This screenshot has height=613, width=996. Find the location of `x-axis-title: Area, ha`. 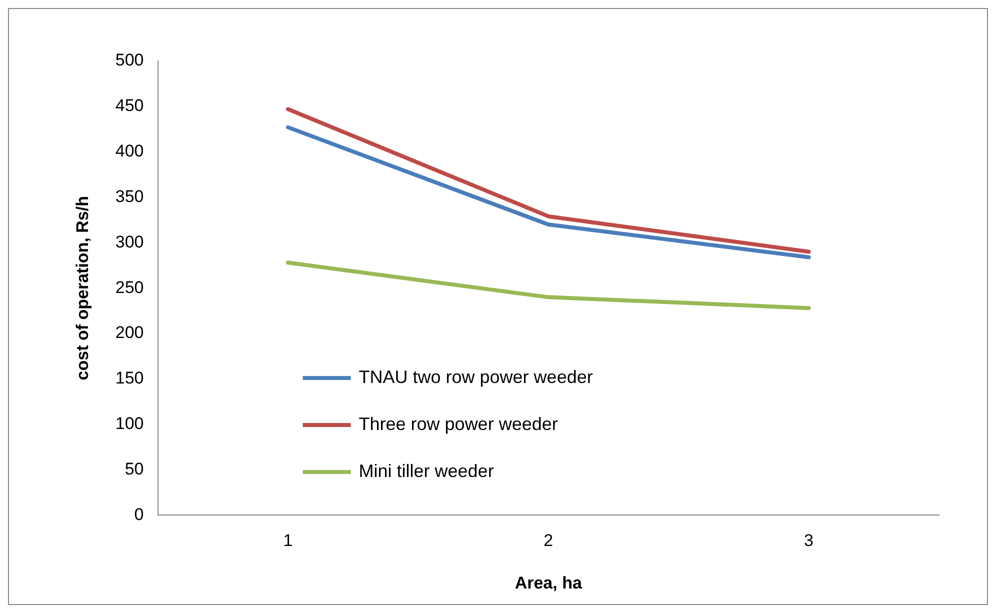

x-axis-title: Area, ha is located at coordinates (548, 582).